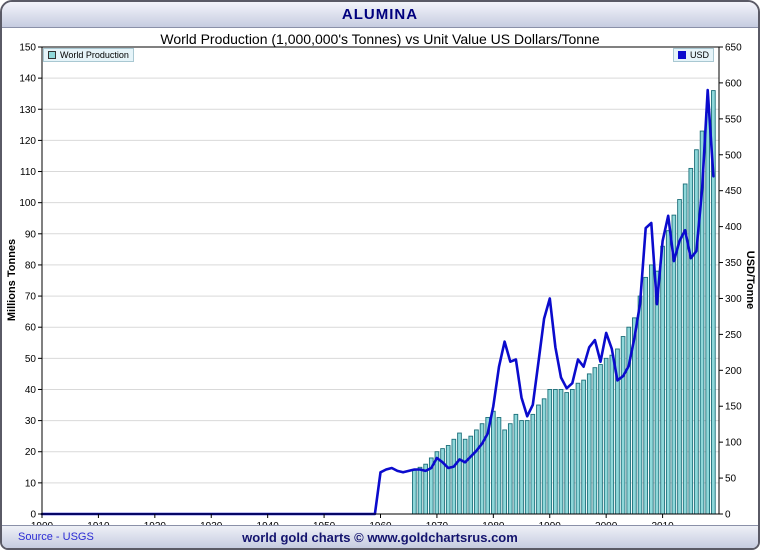  Describe the element at coordinates (12, 280) in the screenshot. I see `left-axis-title: Millions Tonnes` at that location.